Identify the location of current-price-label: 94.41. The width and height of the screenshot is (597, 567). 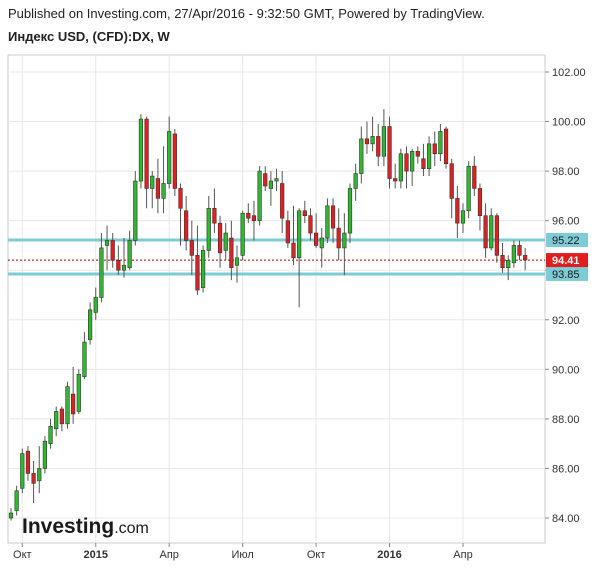
(566, 261).